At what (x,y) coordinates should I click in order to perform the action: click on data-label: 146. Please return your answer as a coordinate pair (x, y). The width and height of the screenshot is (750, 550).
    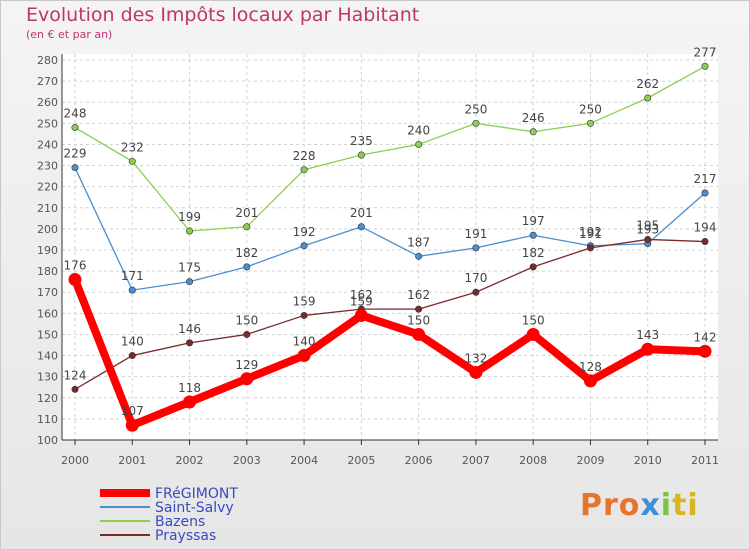
    Looking at the image, I should click on (189, 329).